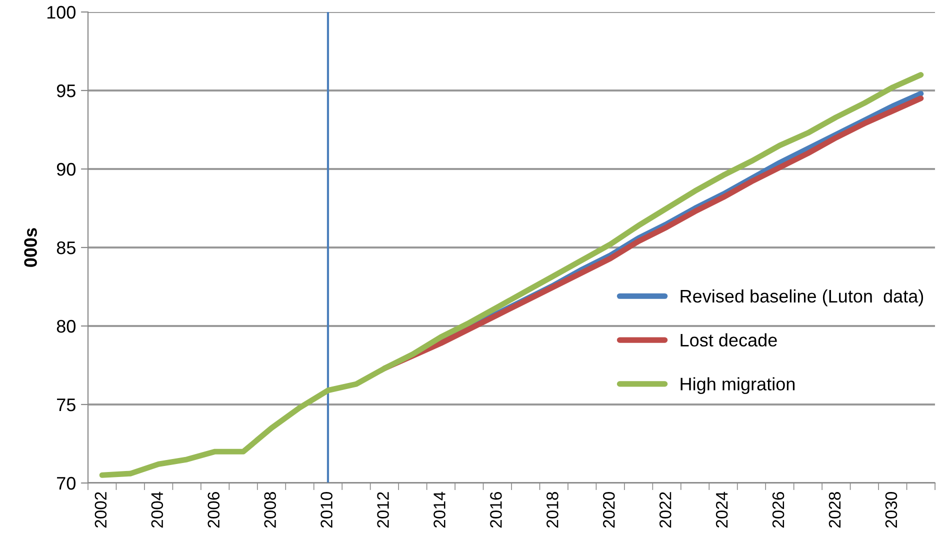 Image resolution: width=936 pixels, height=549 pixels. What do you see at coordinates (891, 510) in the screenshot?
I see `x-tick-label: 2030` at bounding box center [891, 510].